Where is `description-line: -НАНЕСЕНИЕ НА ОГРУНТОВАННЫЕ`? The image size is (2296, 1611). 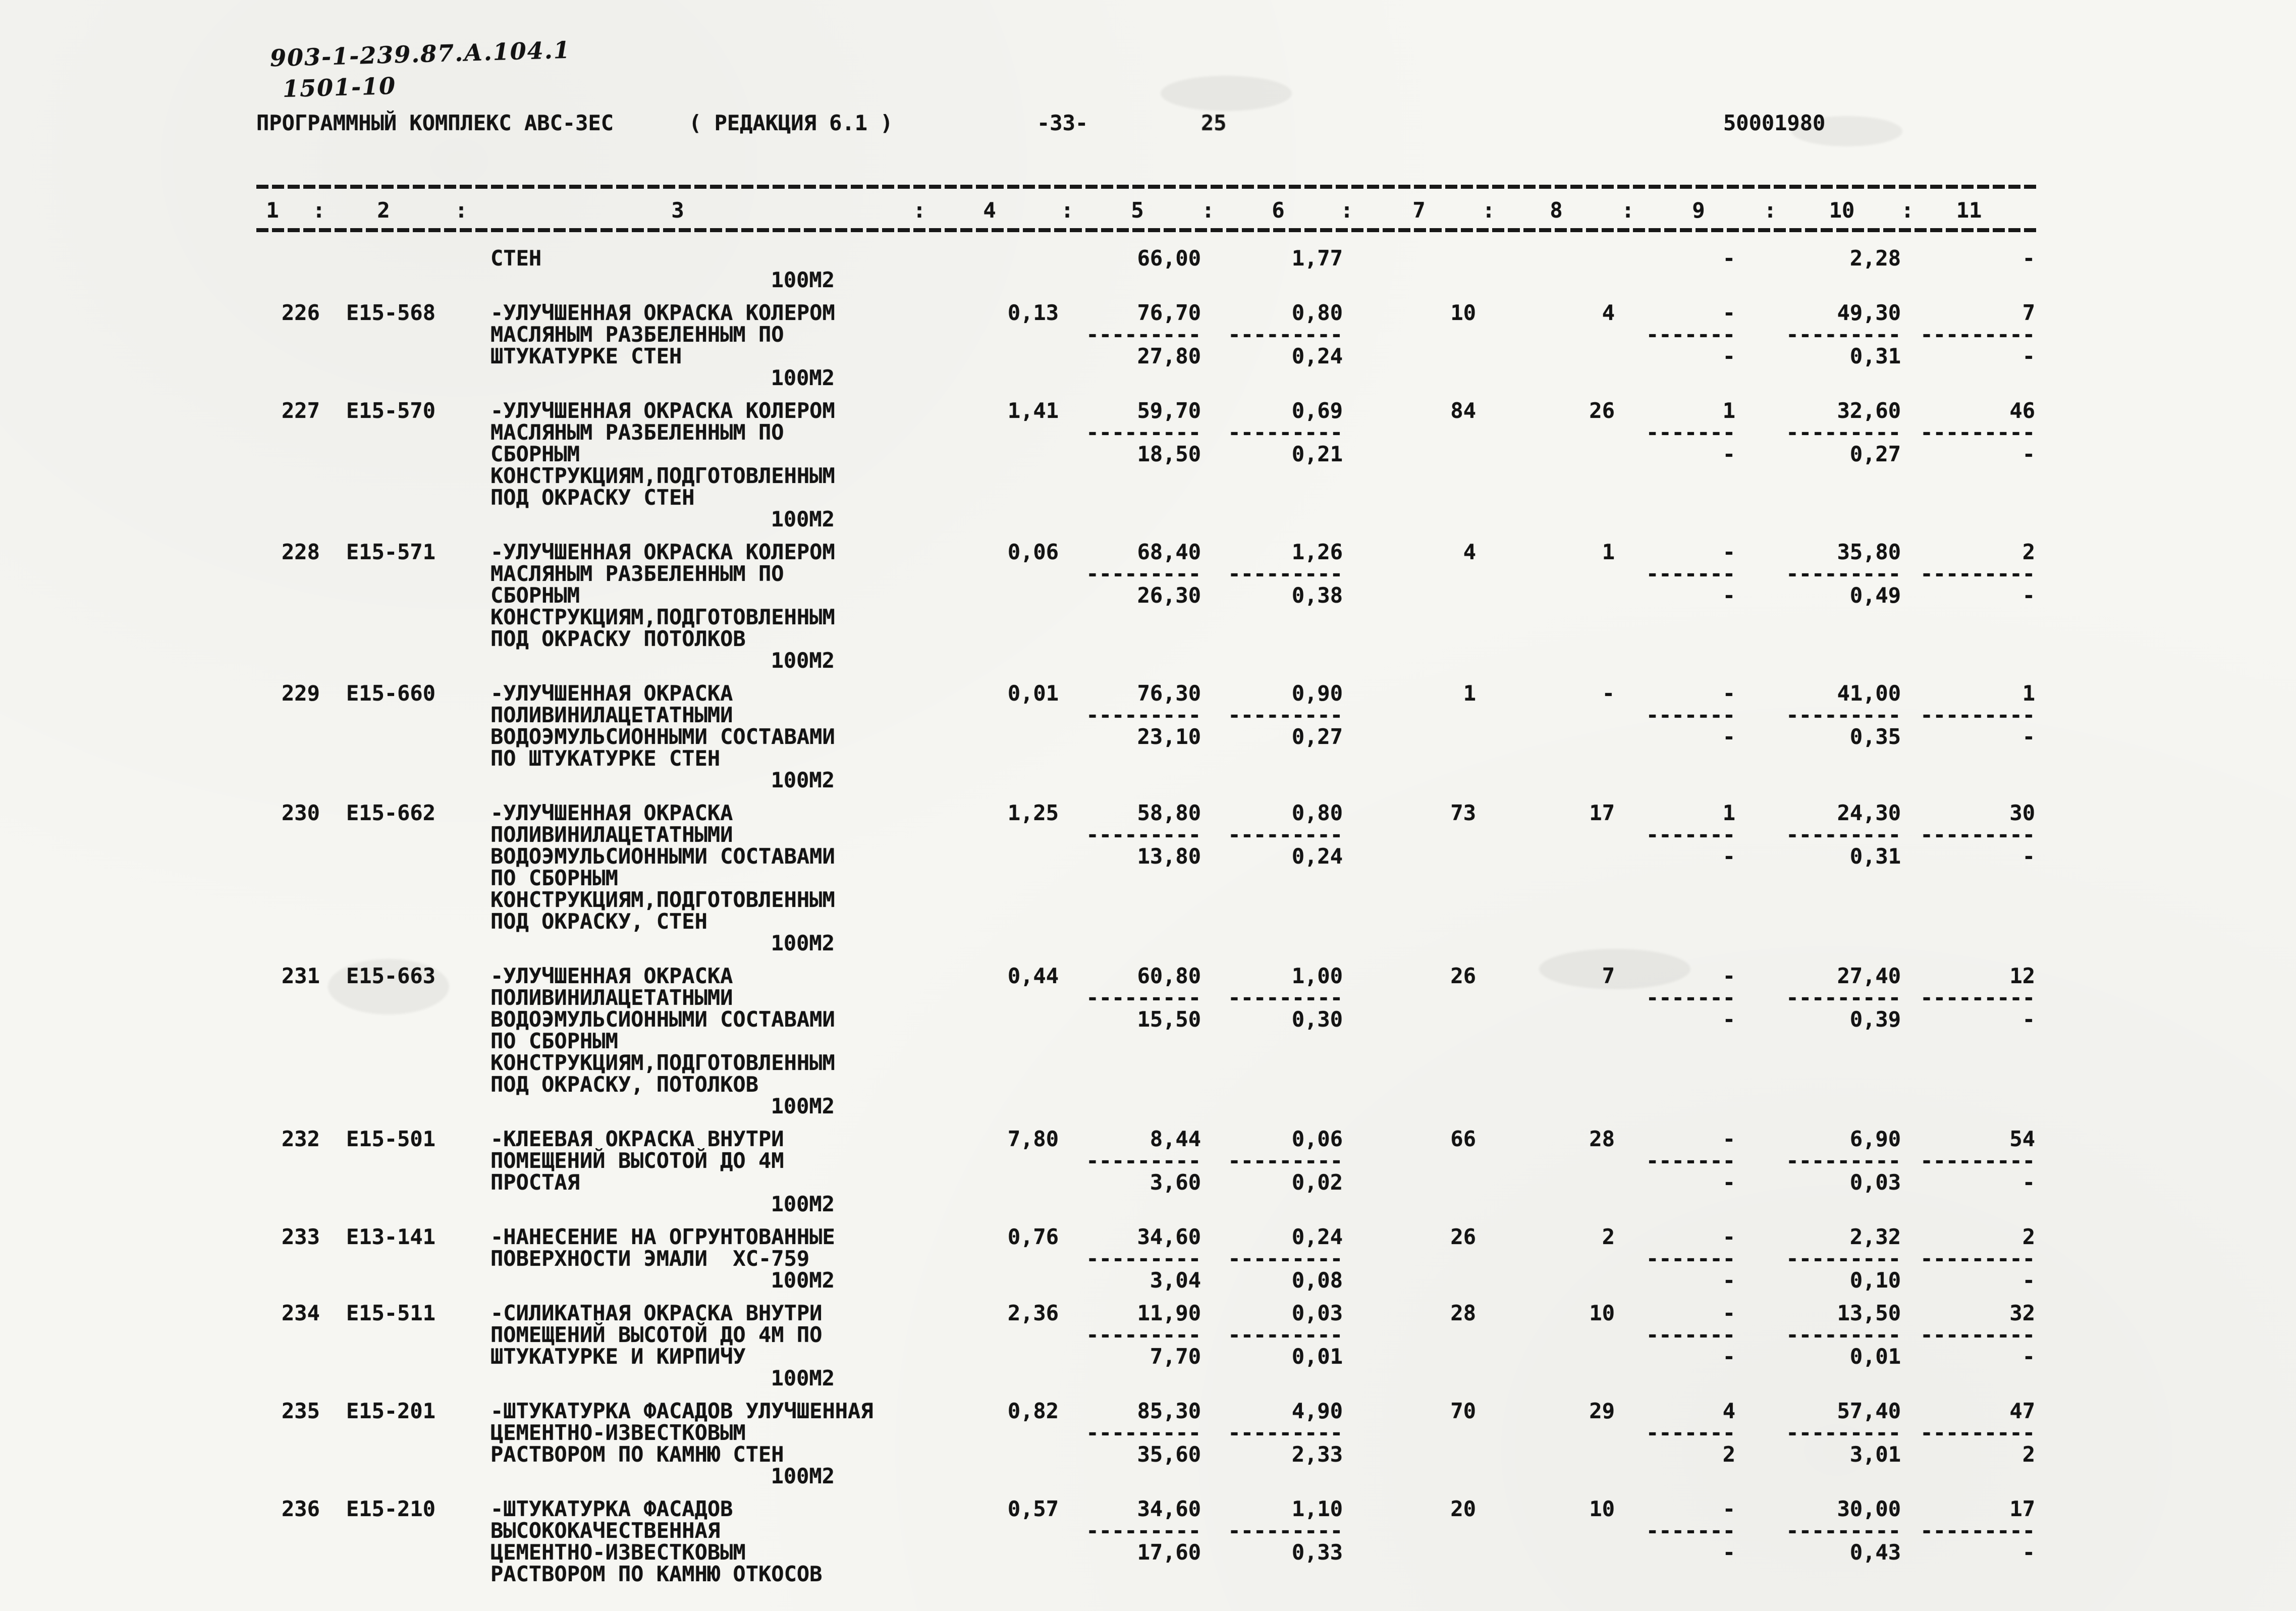 description-line: -НАНЕСЕНИЕ НА ОГРУНТОВАННЫЕ is located at coordinates (662, 1236).